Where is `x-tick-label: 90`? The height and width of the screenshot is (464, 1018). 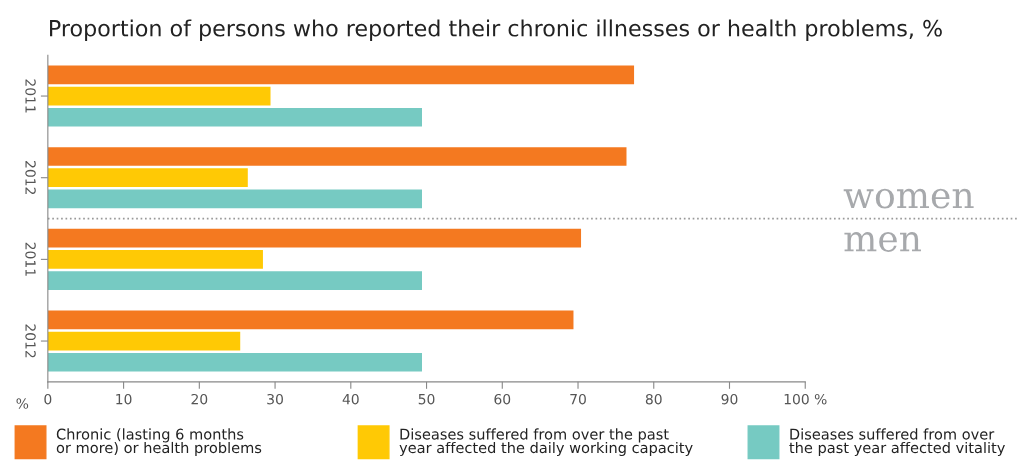 x-tick-label: 90 is located at coordinates (729, 399).